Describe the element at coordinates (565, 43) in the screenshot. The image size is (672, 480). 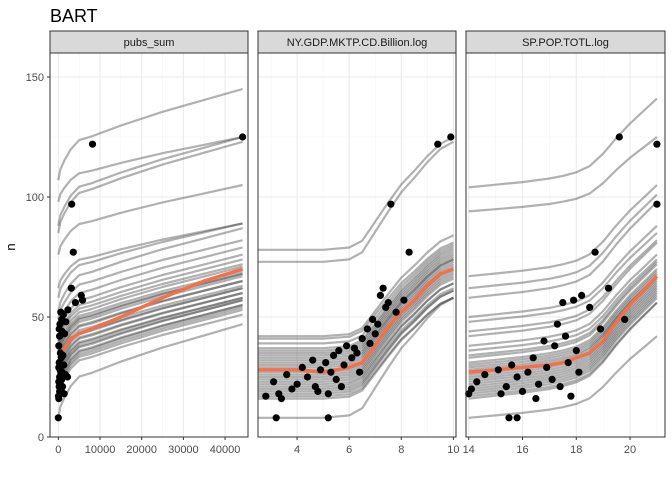
I see `facet-strip-label: SP.POP.TOTL.log` at that location.